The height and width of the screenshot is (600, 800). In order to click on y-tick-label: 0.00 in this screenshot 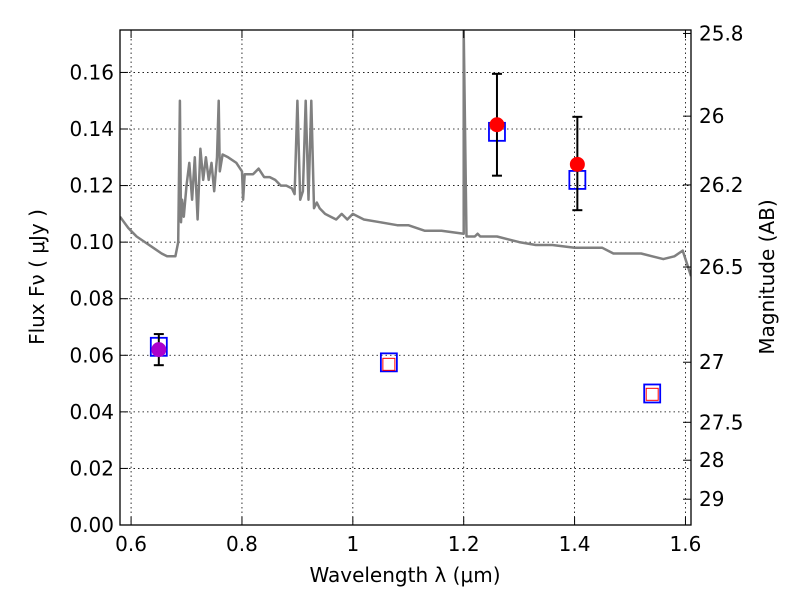, I will do `click(91, 525)`.